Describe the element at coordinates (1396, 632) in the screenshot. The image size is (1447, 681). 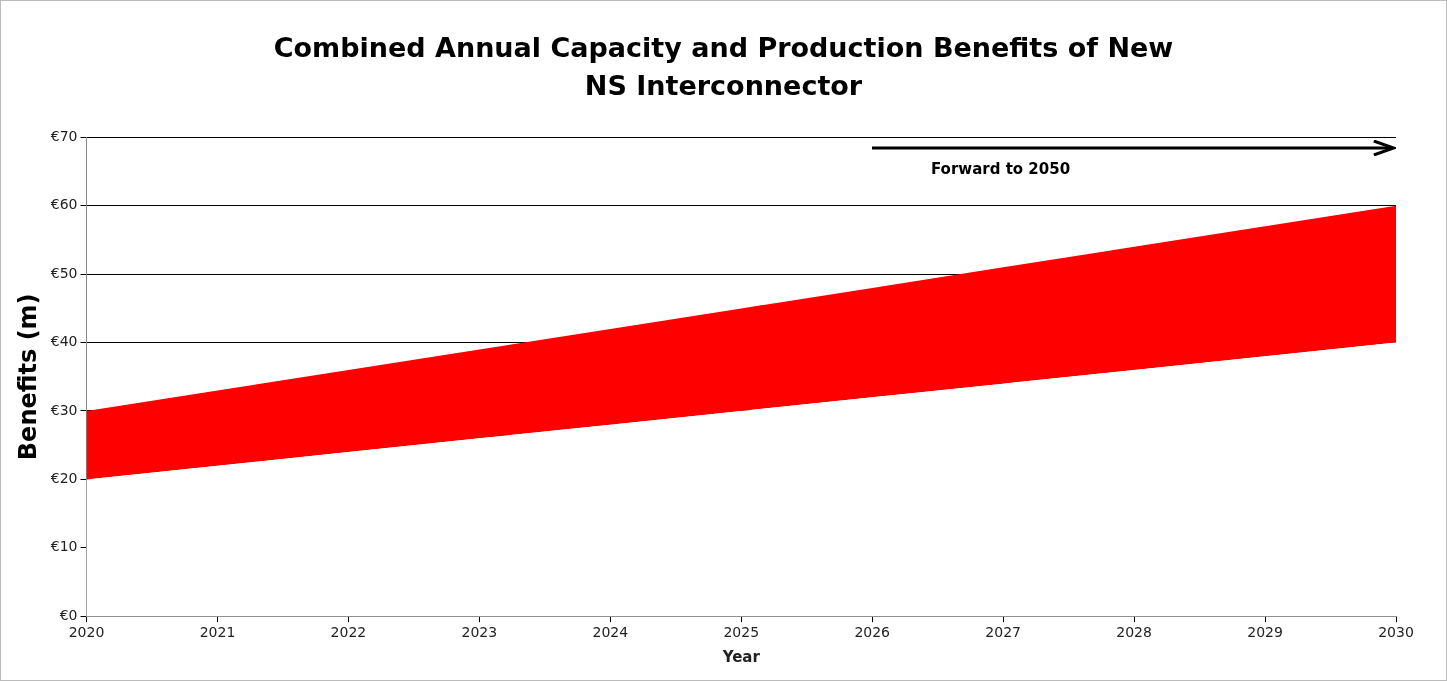
I see `x-tick-label: 2030` at that location.